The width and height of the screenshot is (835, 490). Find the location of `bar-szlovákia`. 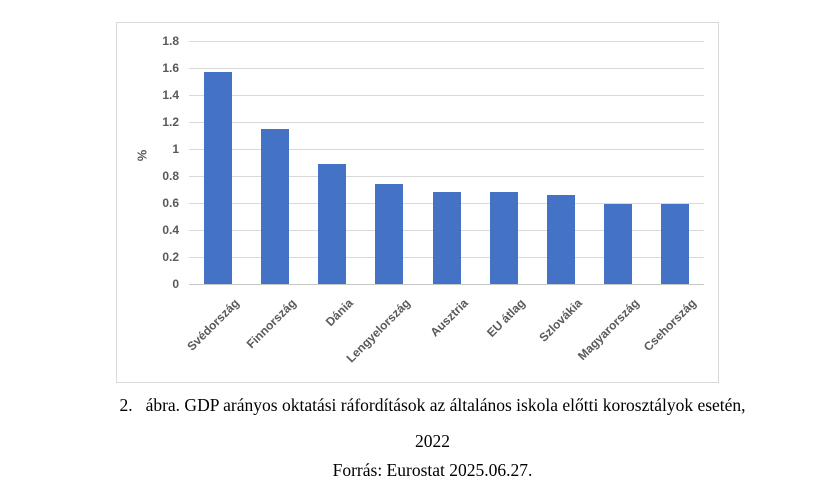

bar-szlovákia is located at coordinates (560, 239).